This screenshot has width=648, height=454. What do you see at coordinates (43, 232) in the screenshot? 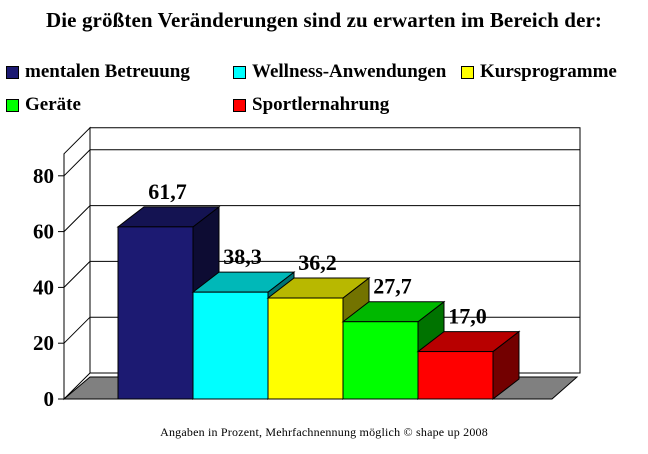
I see `y-tick-label: 60` at bounding box center [43, 232].